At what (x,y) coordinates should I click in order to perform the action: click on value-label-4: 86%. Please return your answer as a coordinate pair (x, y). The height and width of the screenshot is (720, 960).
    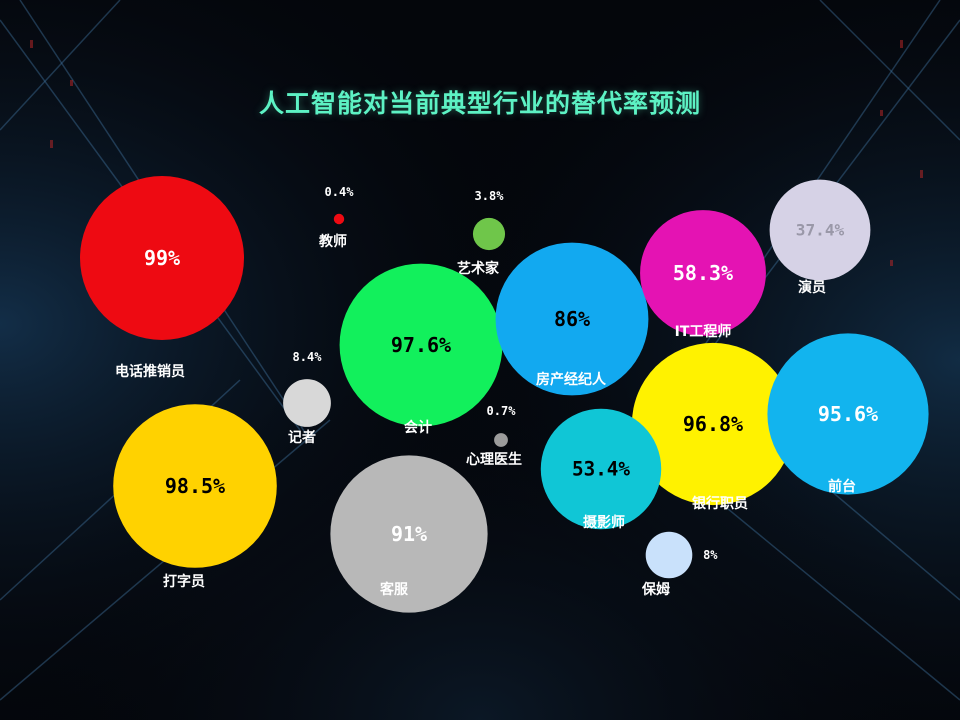
    Looking at the image, I should click on (572, 319).